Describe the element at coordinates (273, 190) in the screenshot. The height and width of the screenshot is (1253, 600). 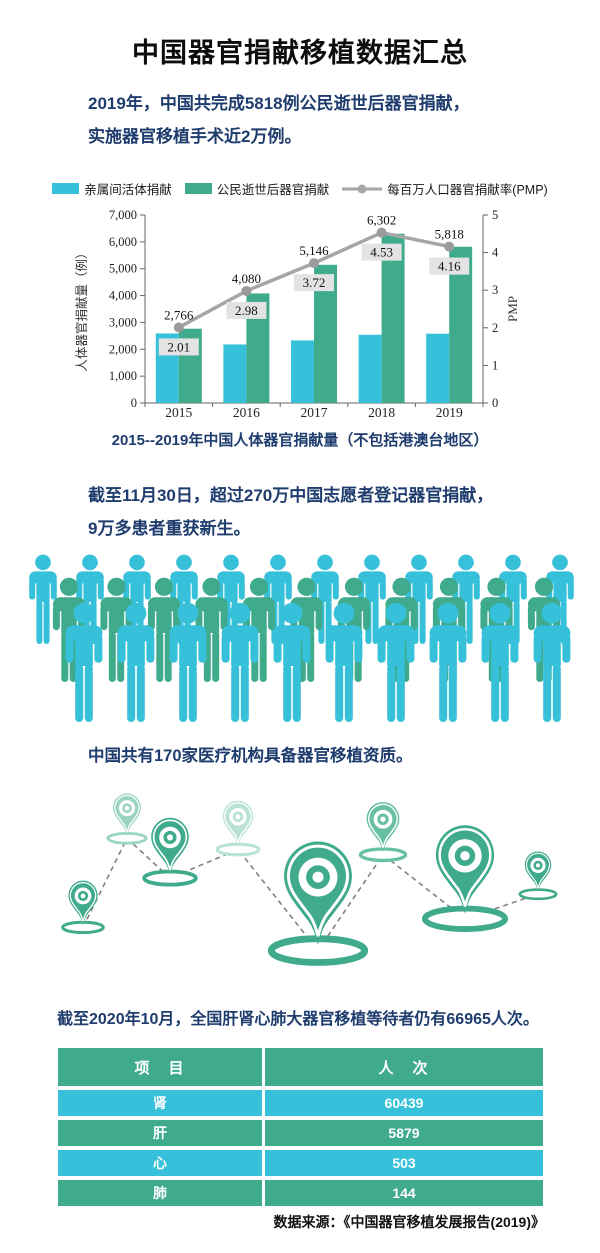
I see `legend-label-deceased: 公民逝世后器官捐献` at that location.